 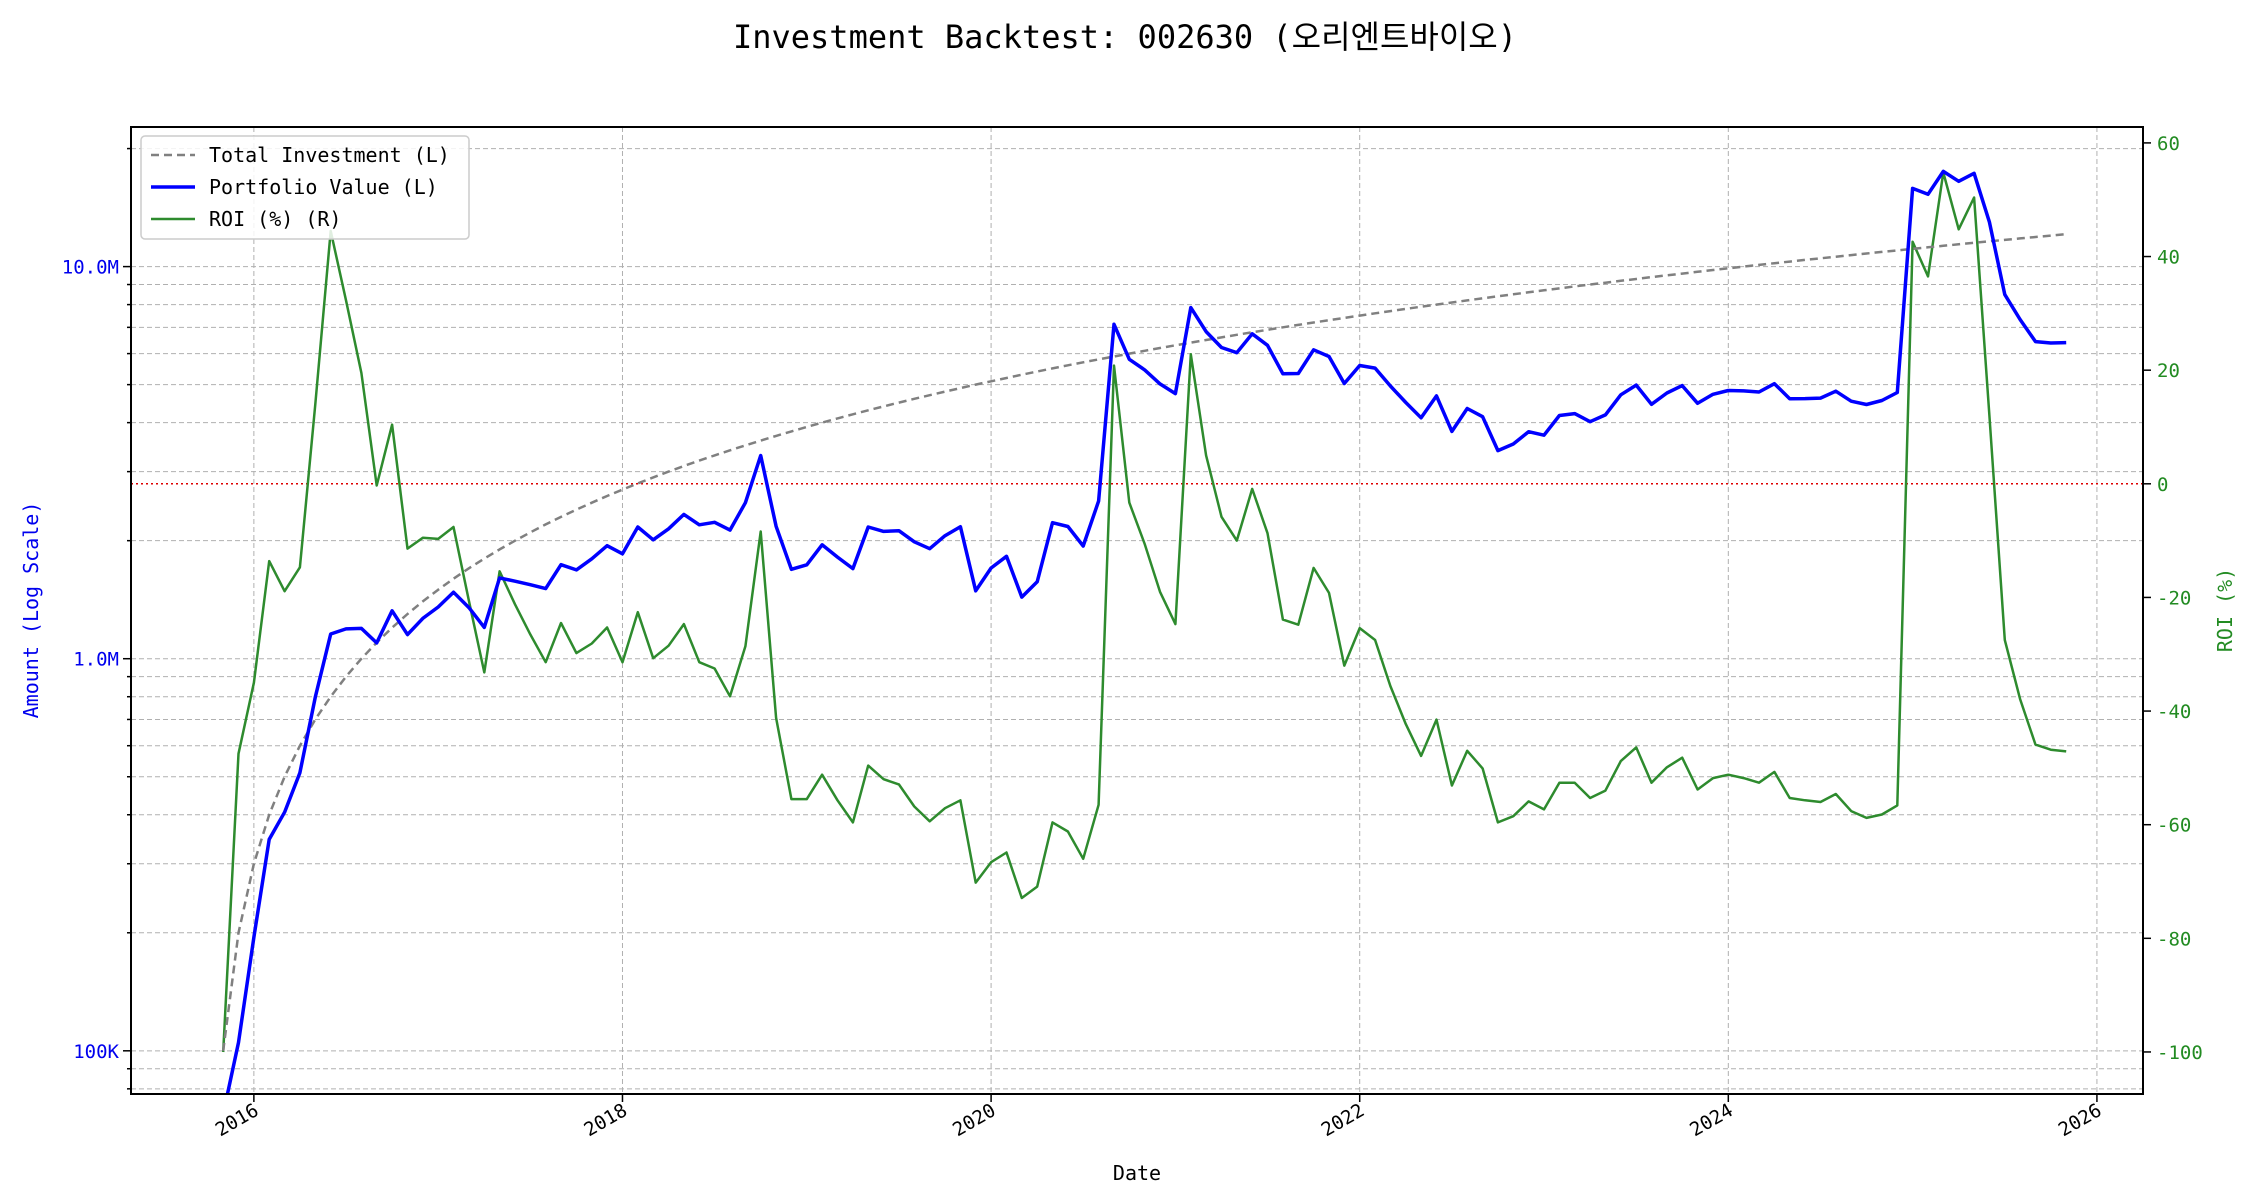 What do you see at coordinates (2180, 1053) in the screenshot?
I see `y-right-tick-label: -100` at bounding box center [2180, 1053].